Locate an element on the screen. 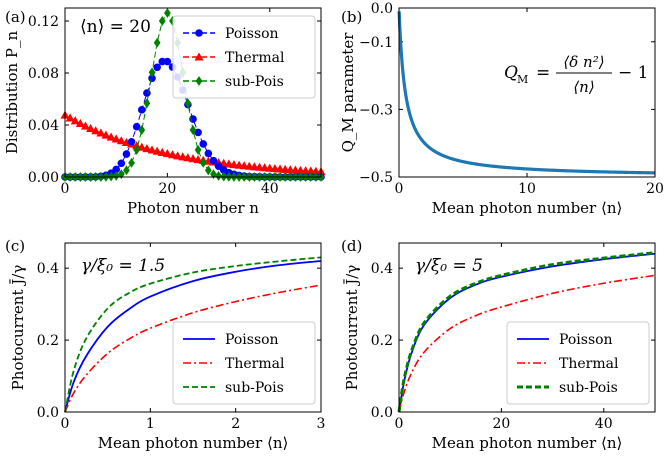  x-tick-label: 1 is located at coordinates (150, 424).